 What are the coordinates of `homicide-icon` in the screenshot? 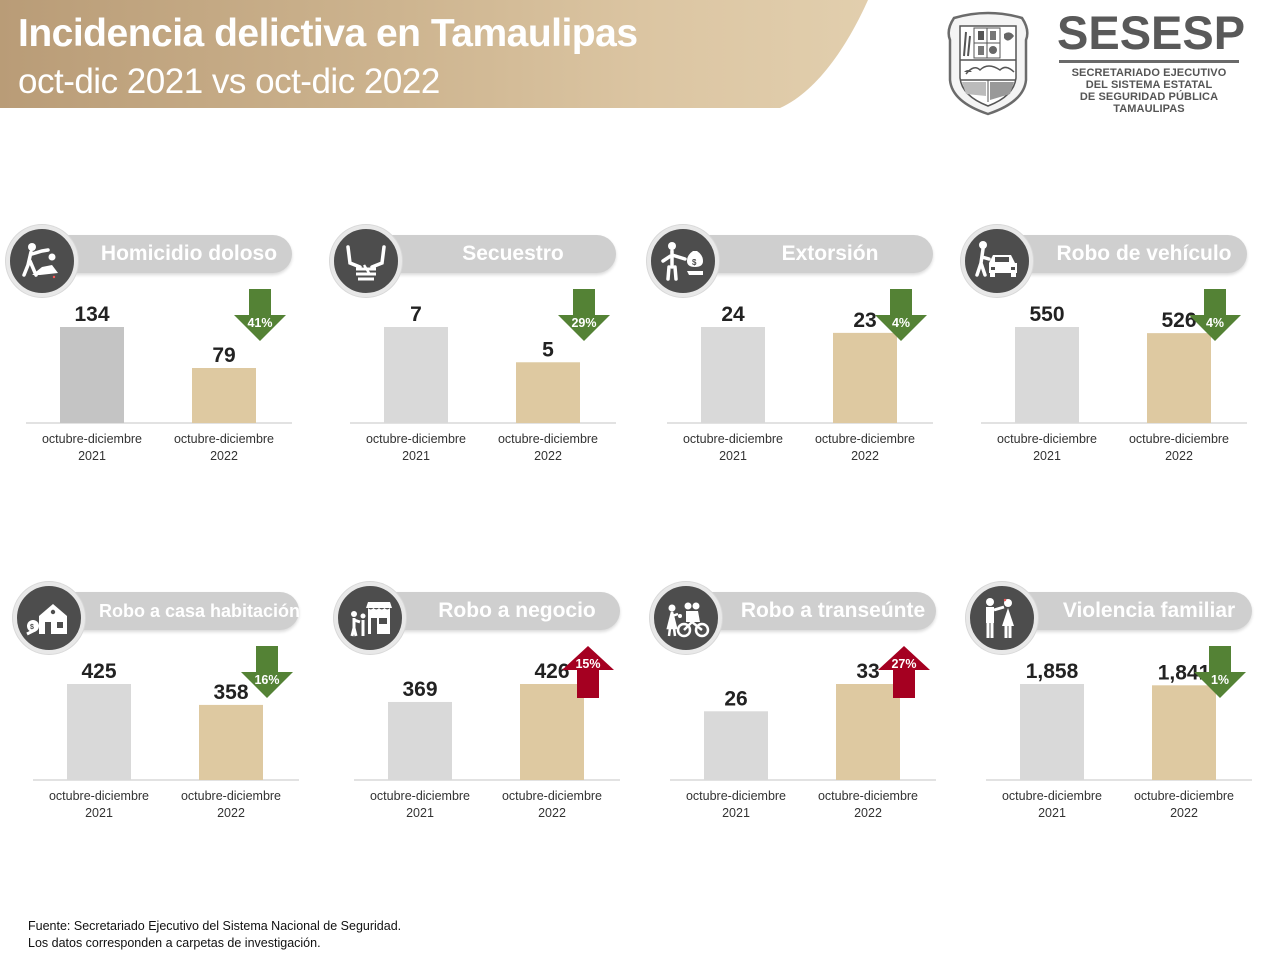 It's located at (42, 261).